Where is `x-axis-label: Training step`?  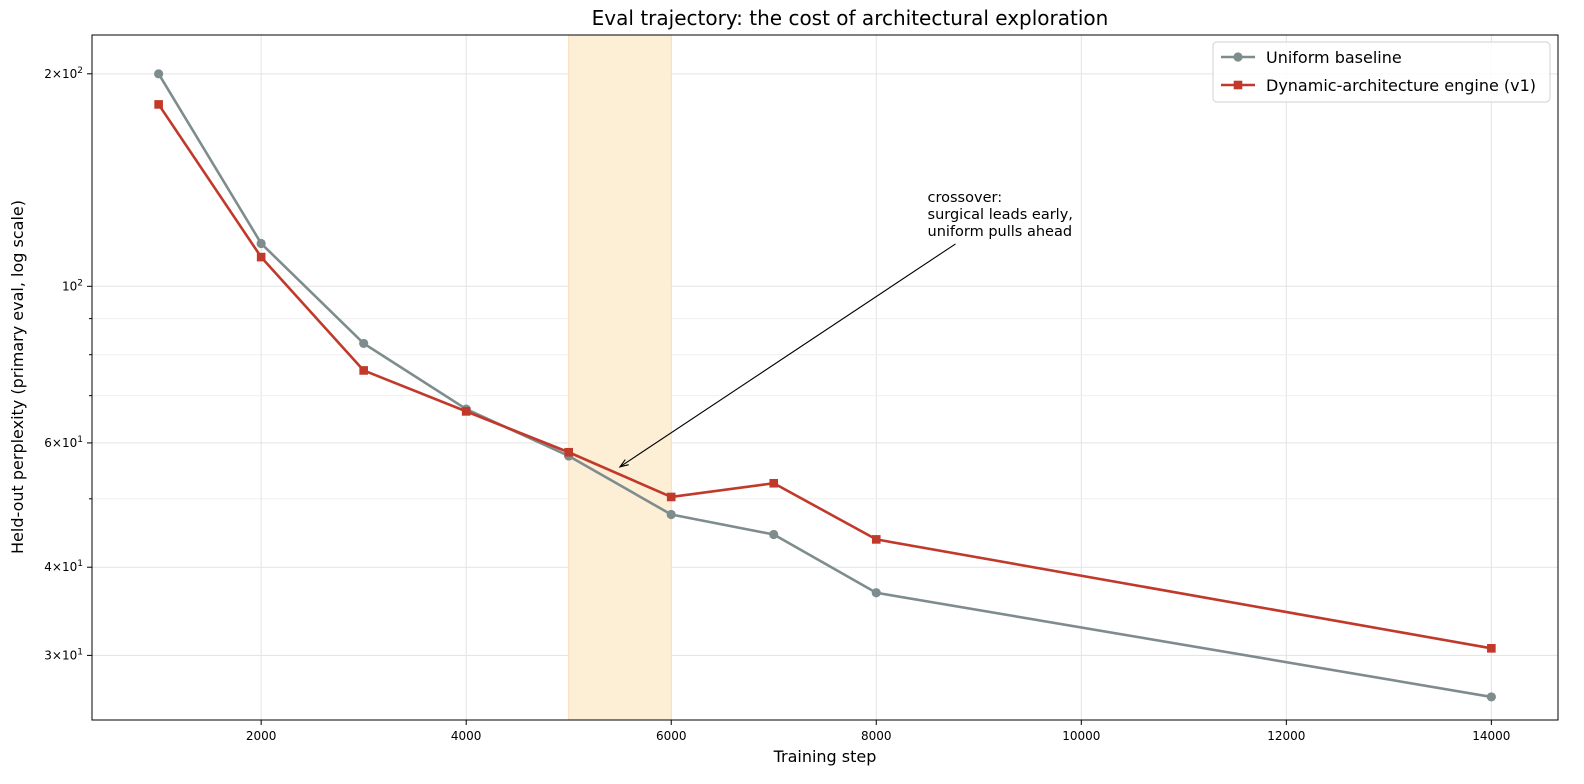 x-axis-label: Training step is located at coordinates (825, 756).